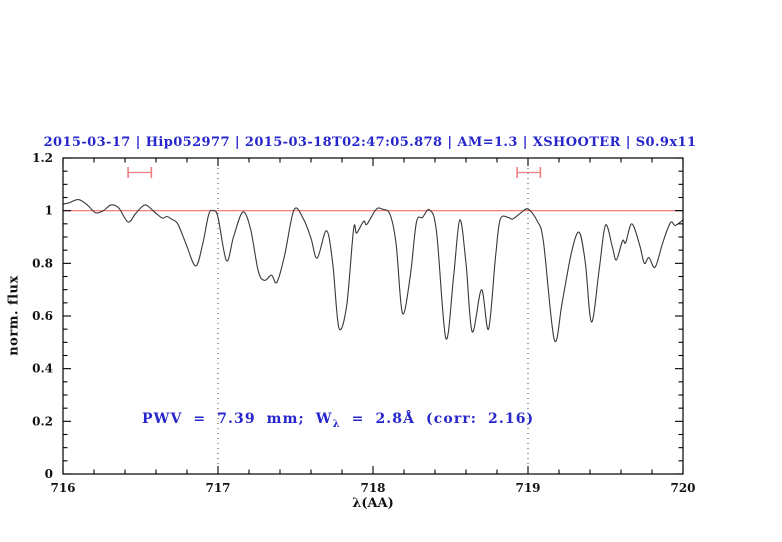 The image size is (782, 542). I want to click on y-tick-label: 0, so click(49, 474).